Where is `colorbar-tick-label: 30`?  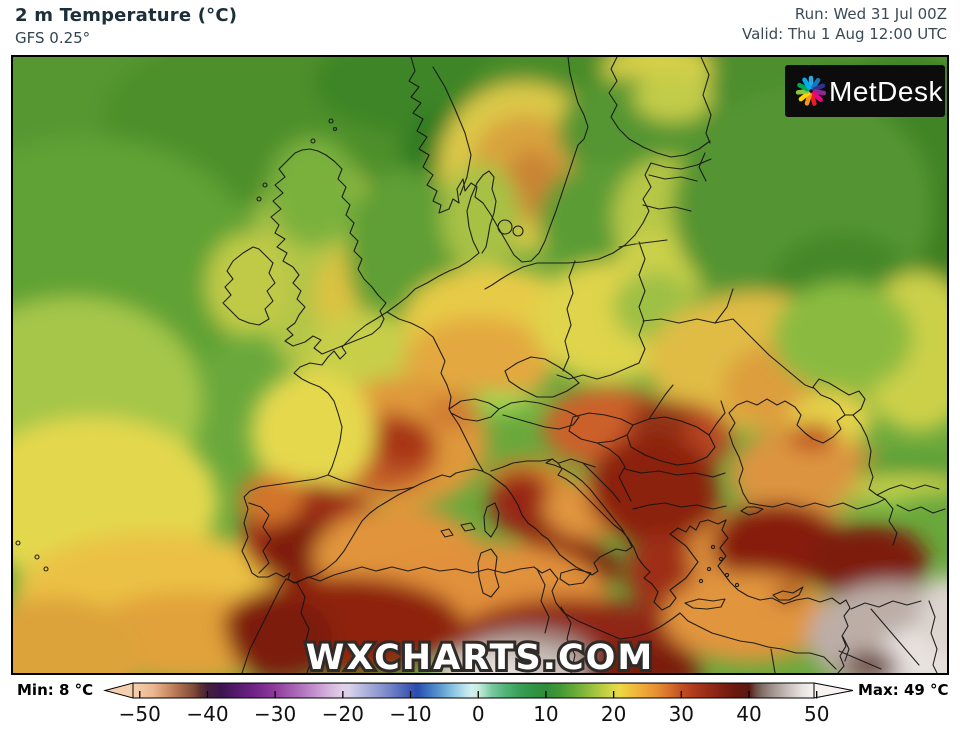 colorbar-tick-label: 30 is located at coordinates (681, 714).